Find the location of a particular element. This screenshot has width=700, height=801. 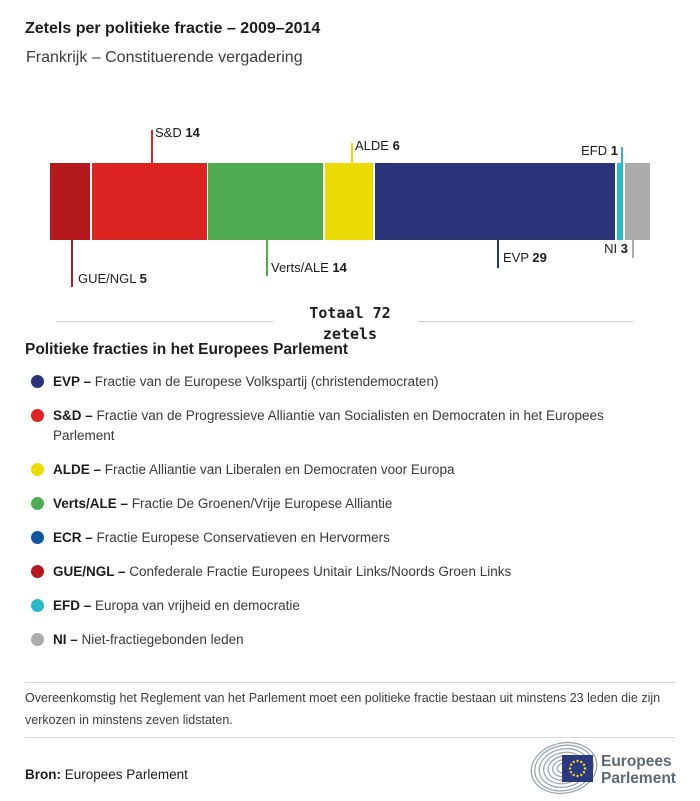

bar-label-name: EFD is located at coordinates (596, 150).